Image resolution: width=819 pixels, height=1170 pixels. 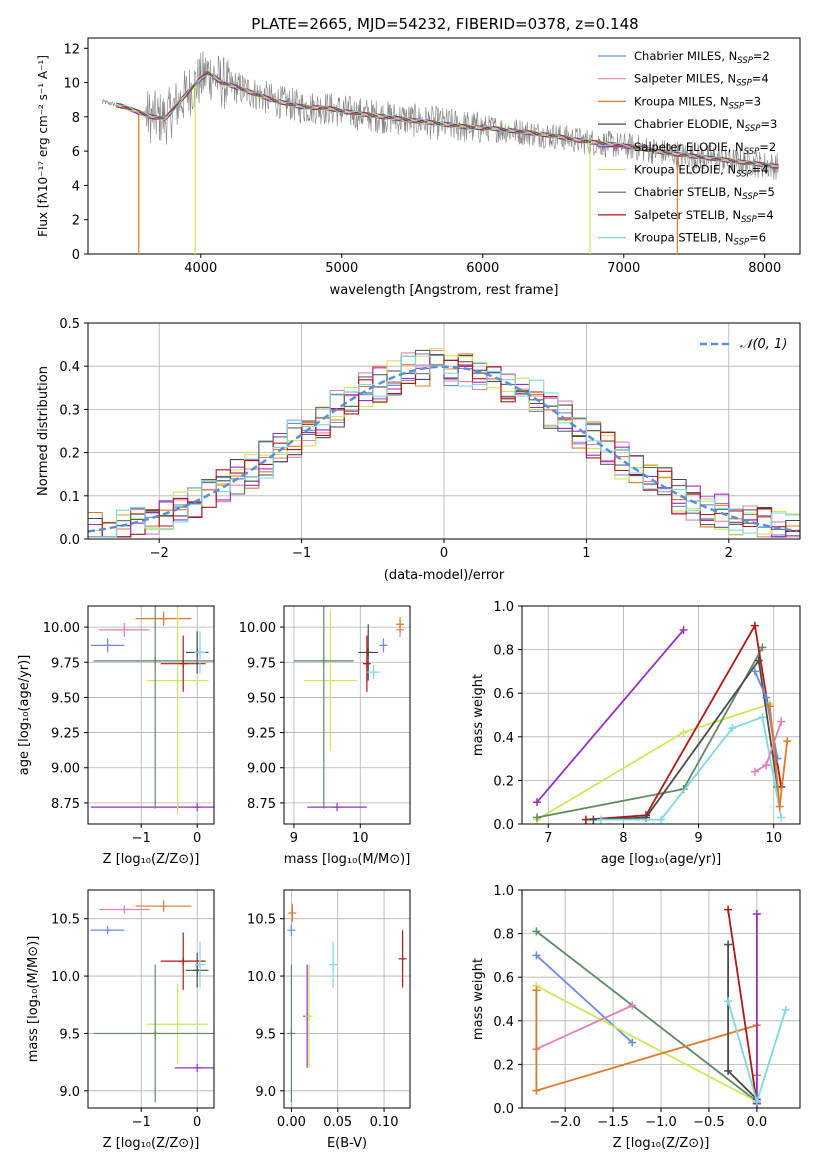 I want to click on y-axis-label: age [log₁₀(age/yr)], so click(x=24, y=715).